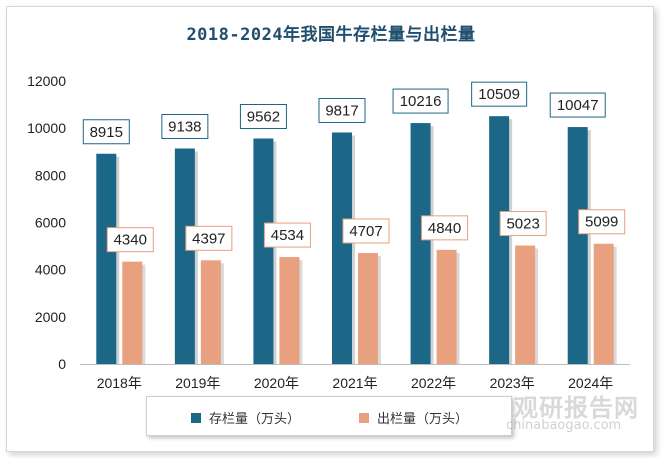 This screenshot has width=662, height=458. Describe the element at coordinates (512, 383) in the screenshot. I see `x-tick-label: 2023年` at that location.